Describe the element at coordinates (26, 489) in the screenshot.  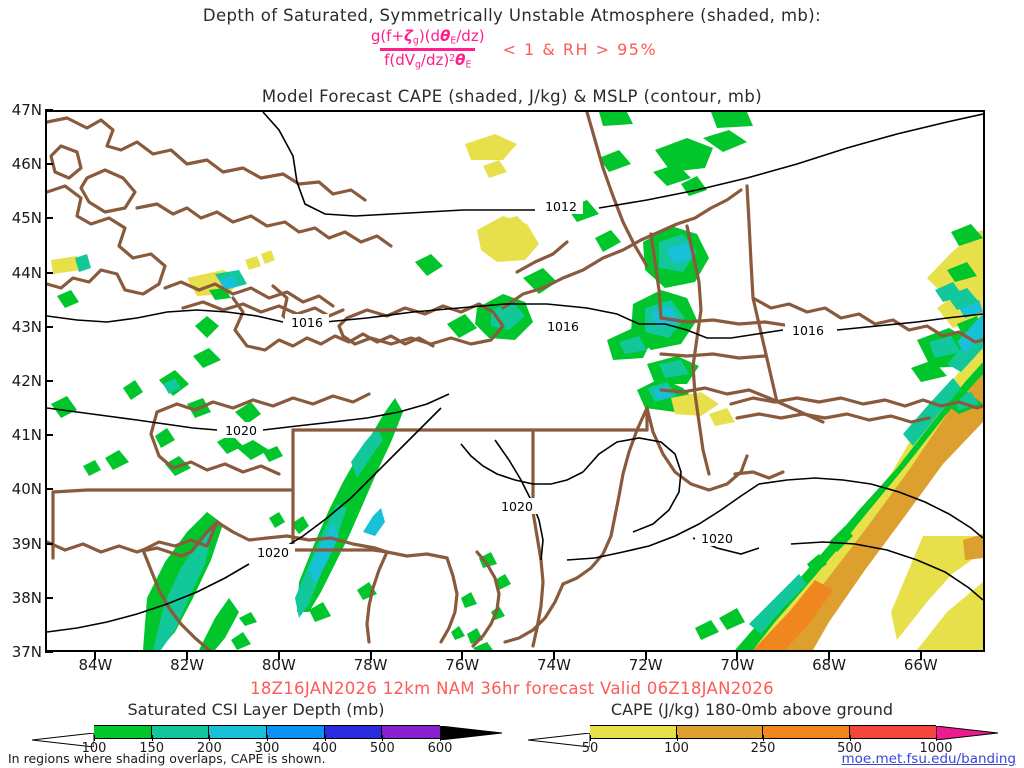
I see `lat-tick-label: 40N` at that location.